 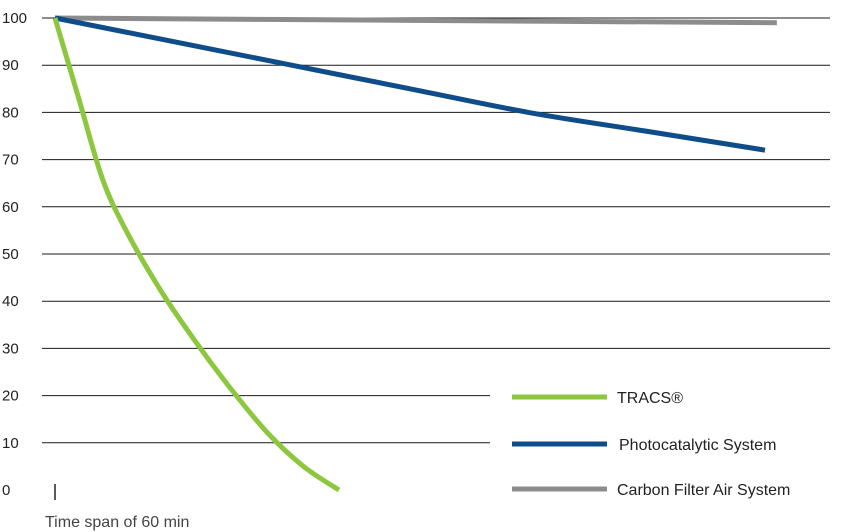 I want to click on legend-label-2: Carbon Filter Air System, so click(x=703, y=490).